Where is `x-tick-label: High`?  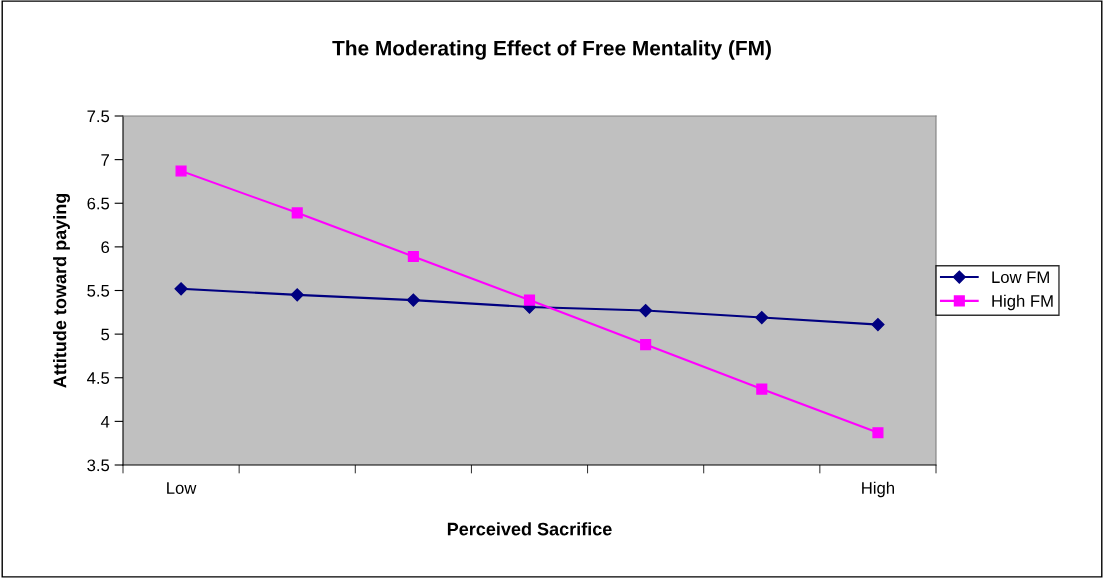 x-tick-label: High is located at coordinates (878, 489).